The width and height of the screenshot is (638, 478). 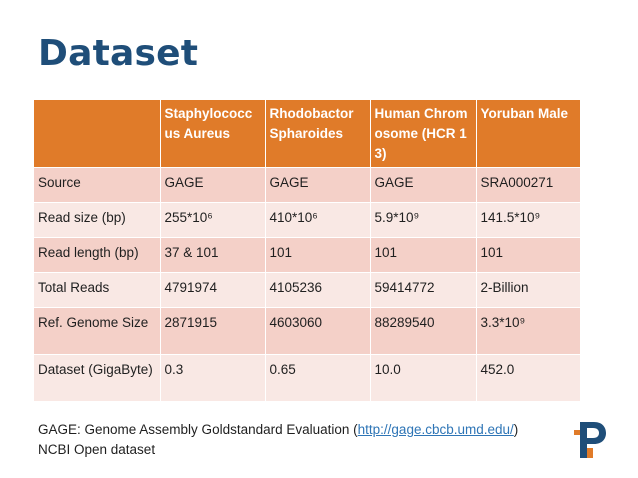 I want to click on table-row: Read length (bp) 37 & 101 101 101 101, so click(x=307, y=255).